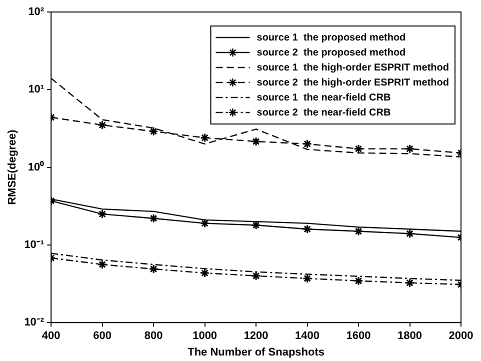  I want to click on y-tick-label: 10⁻¹, so click(34, 244).